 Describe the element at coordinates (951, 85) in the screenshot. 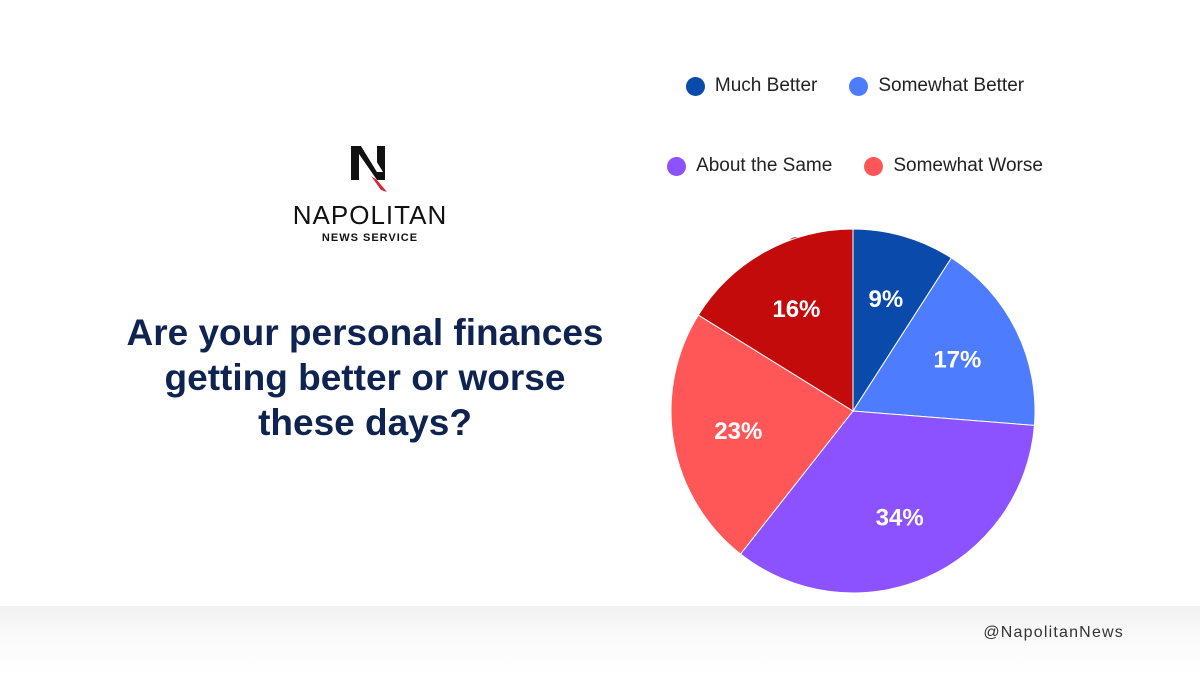

I see `legend-label: Somewhat Better` at that location.